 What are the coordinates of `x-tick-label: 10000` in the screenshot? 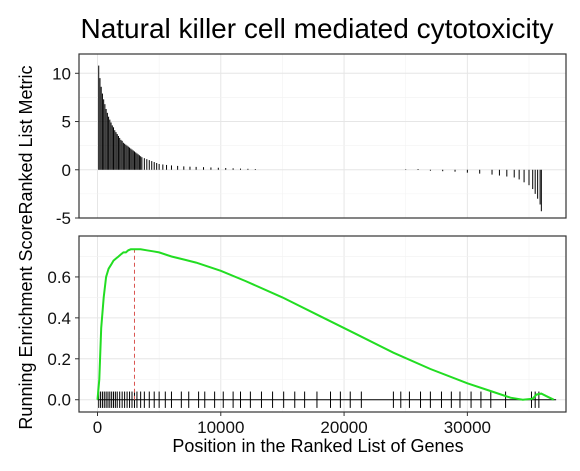 It's located at (220, 427).